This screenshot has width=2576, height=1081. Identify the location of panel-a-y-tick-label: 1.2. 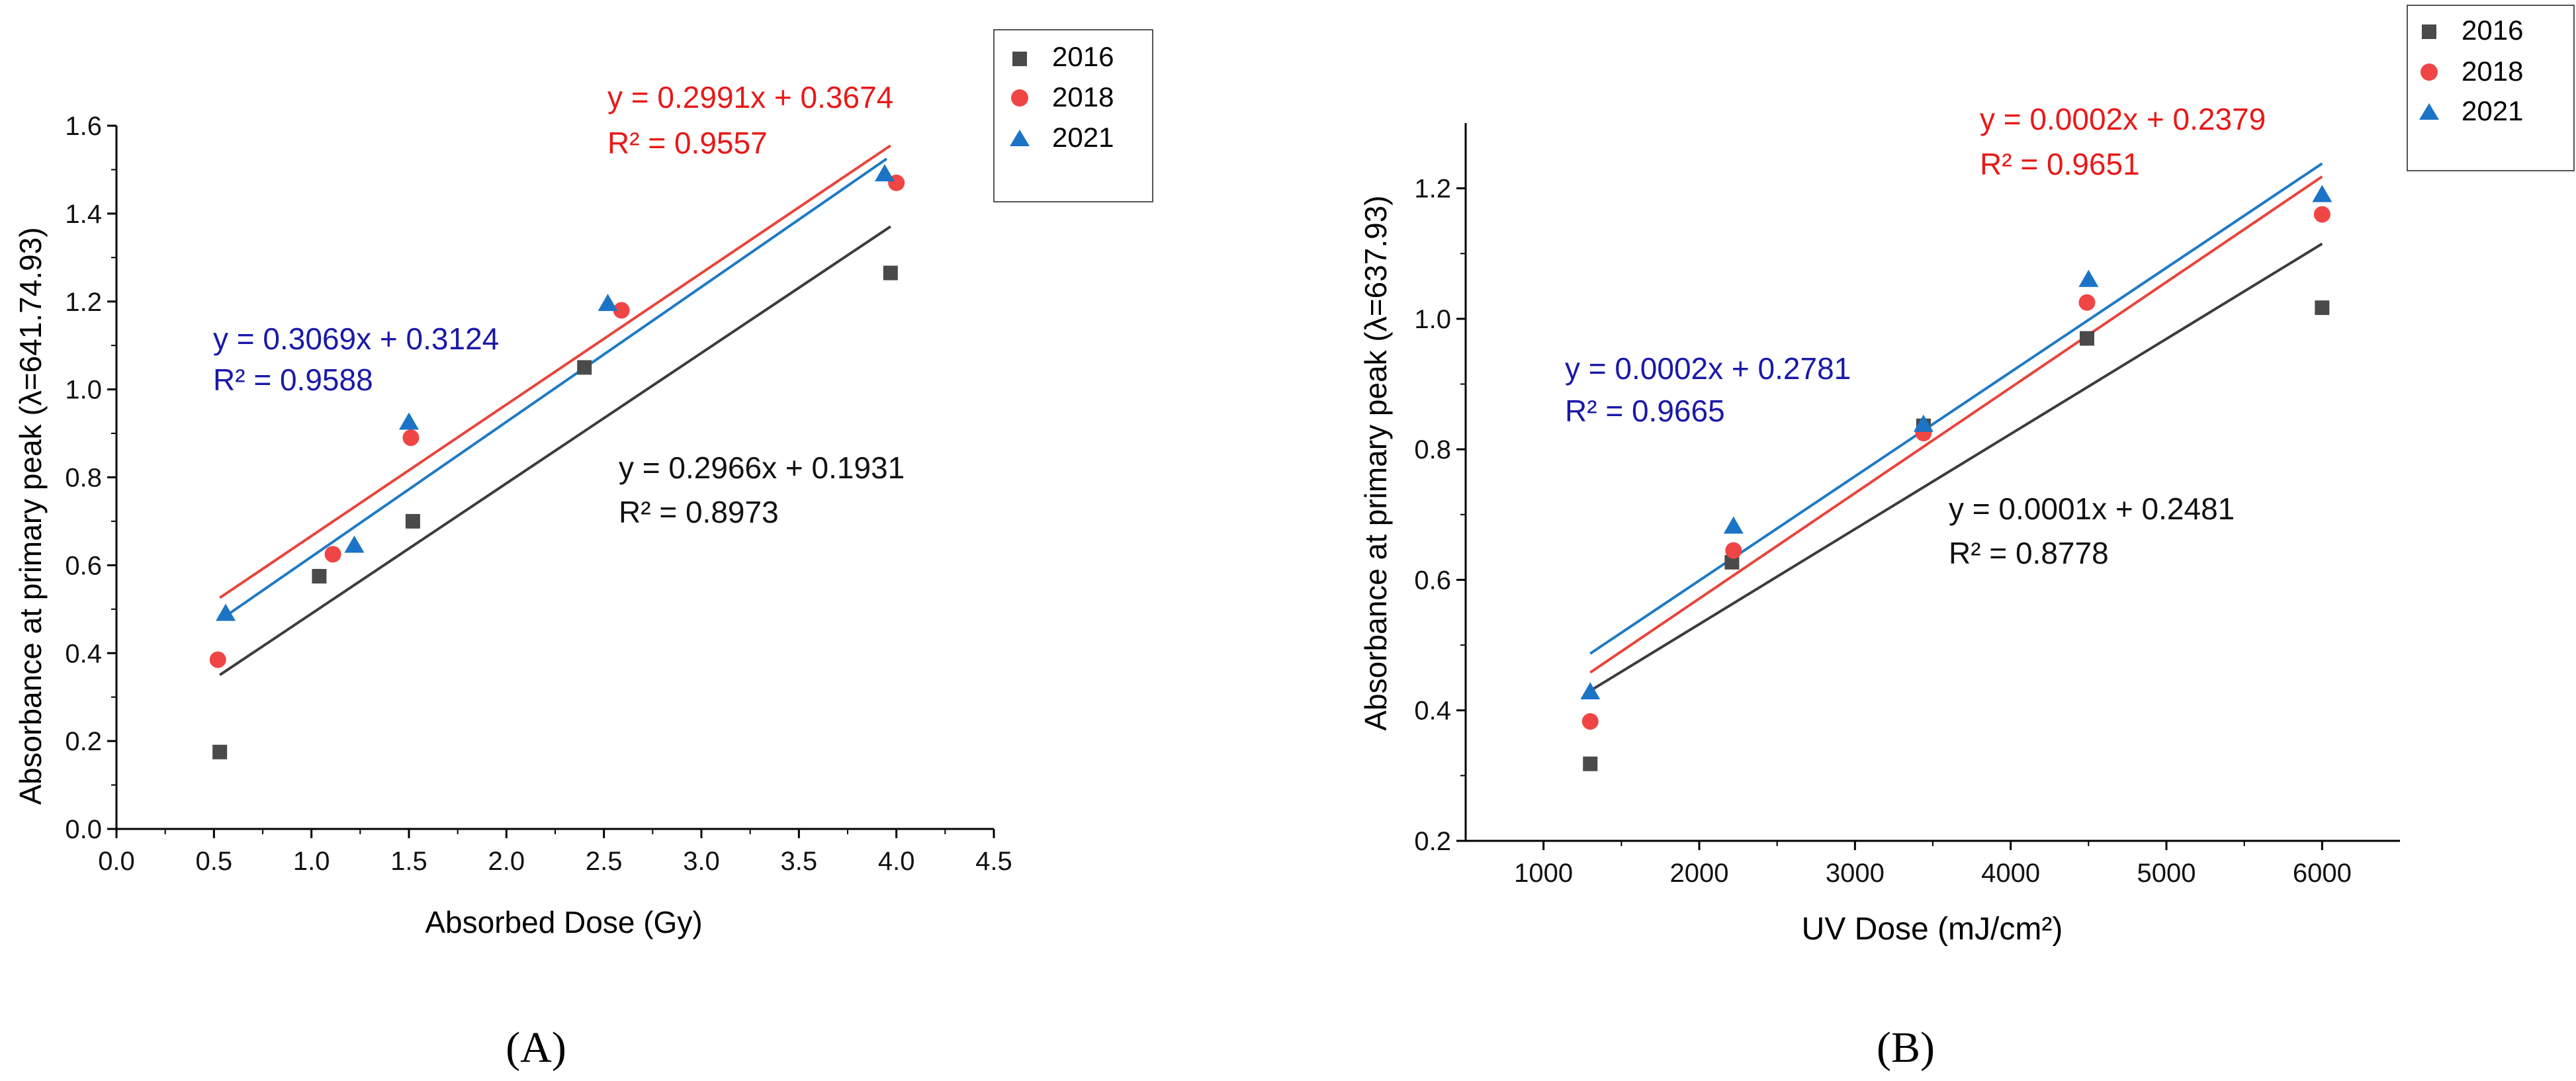
(83, 302).